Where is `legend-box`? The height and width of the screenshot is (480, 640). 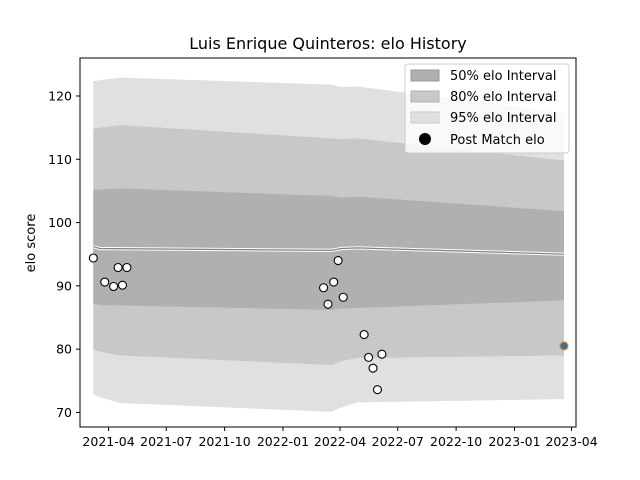 legend-box is located at coordinates (487, 108).